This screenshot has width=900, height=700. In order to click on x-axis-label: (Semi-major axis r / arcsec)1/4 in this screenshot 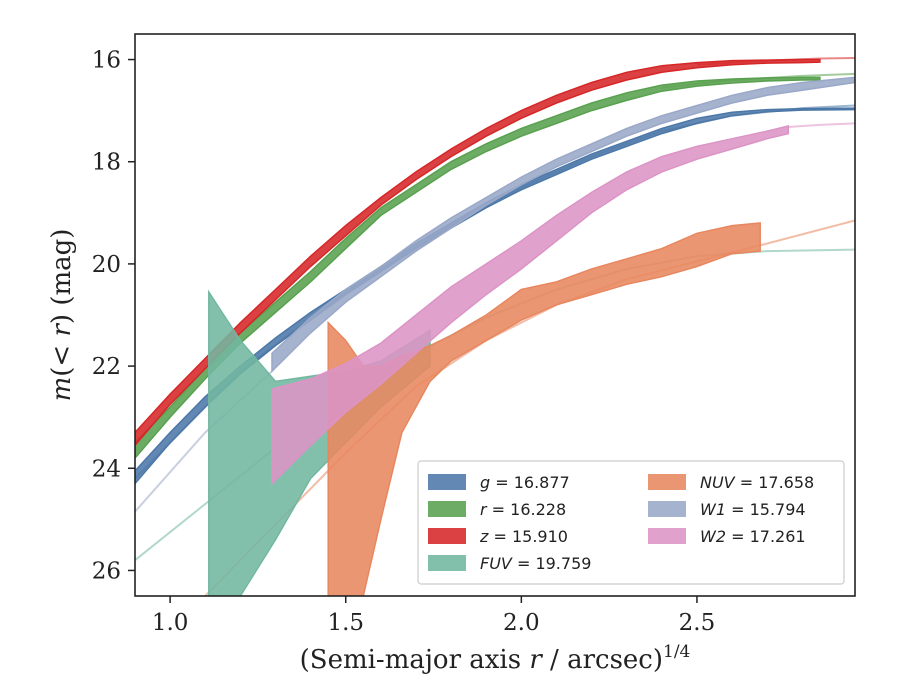, I will do `click(495, 658)`.